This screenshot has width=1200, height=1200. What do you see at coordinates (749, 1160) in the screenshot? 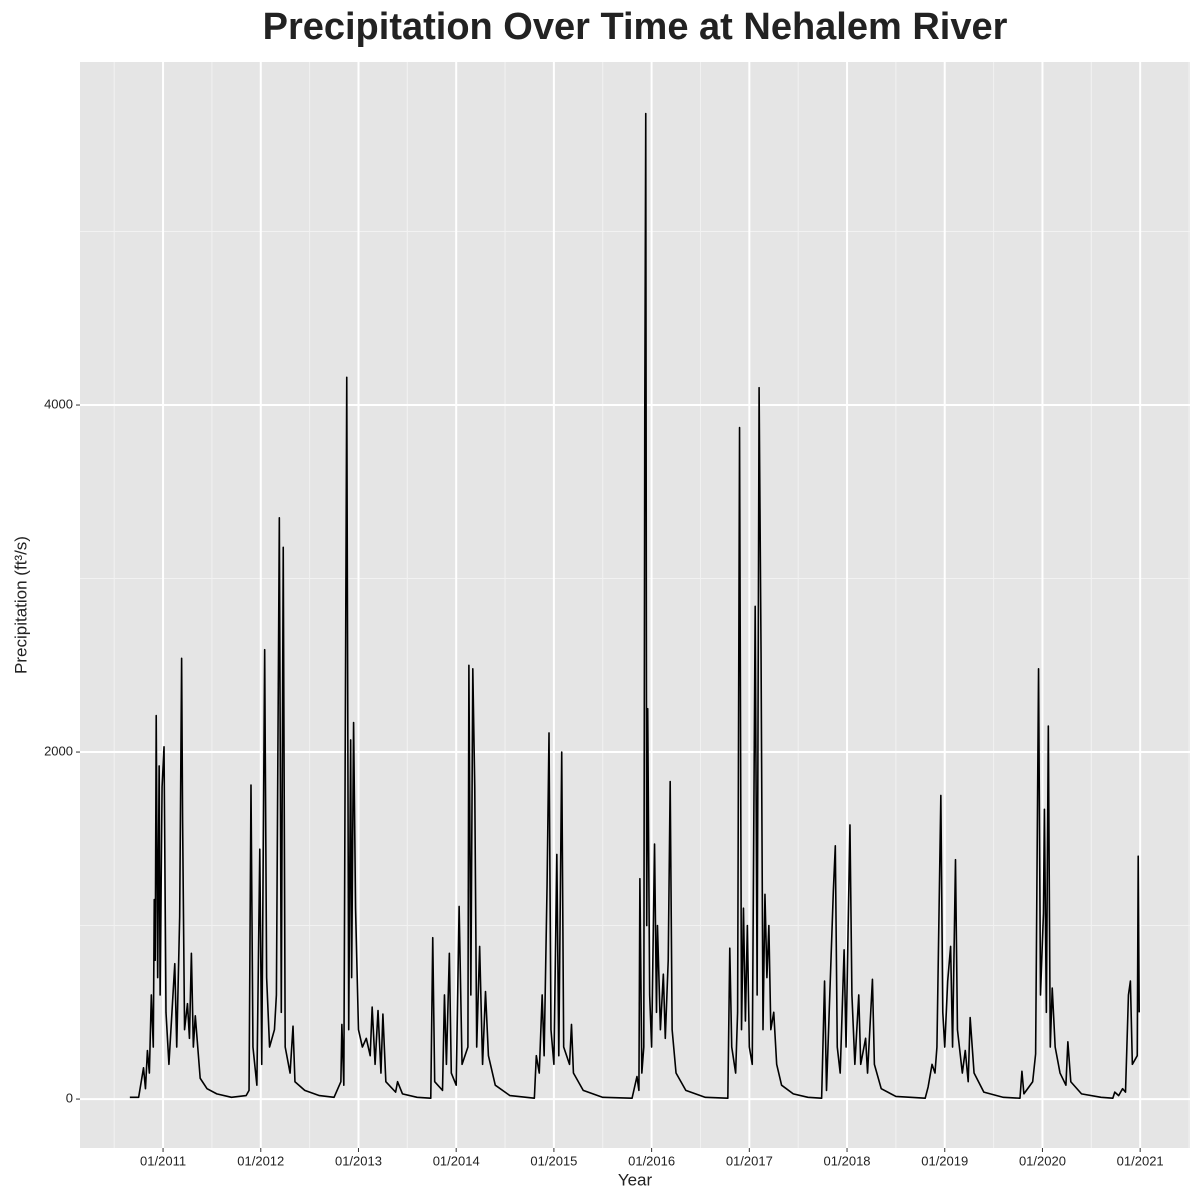
I see `x-tick-label: 01/2017` at bounding box center [749, 1160].